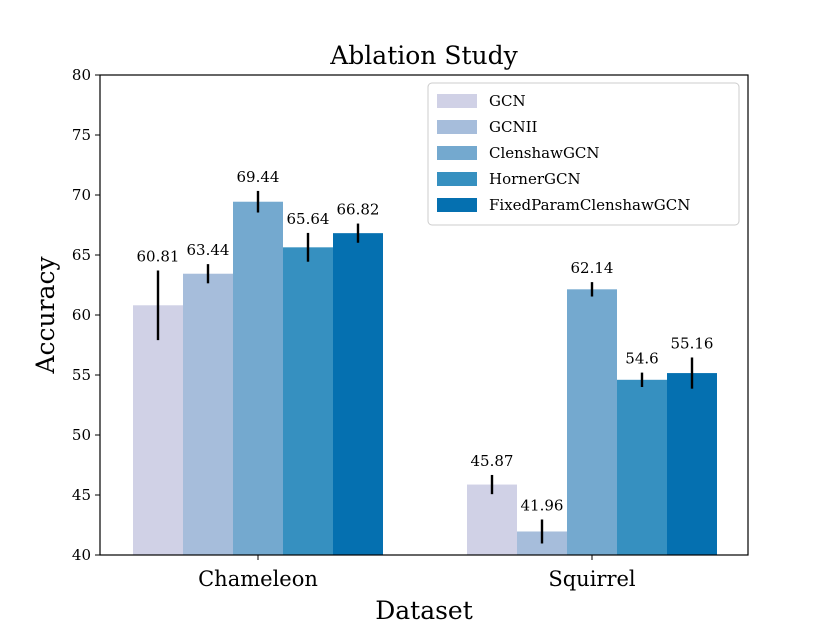  What do you see at coordinates (544, 153) in the screenshot?
I see `legend-label: ClenshawGCN` at bounding box center [544, 153].